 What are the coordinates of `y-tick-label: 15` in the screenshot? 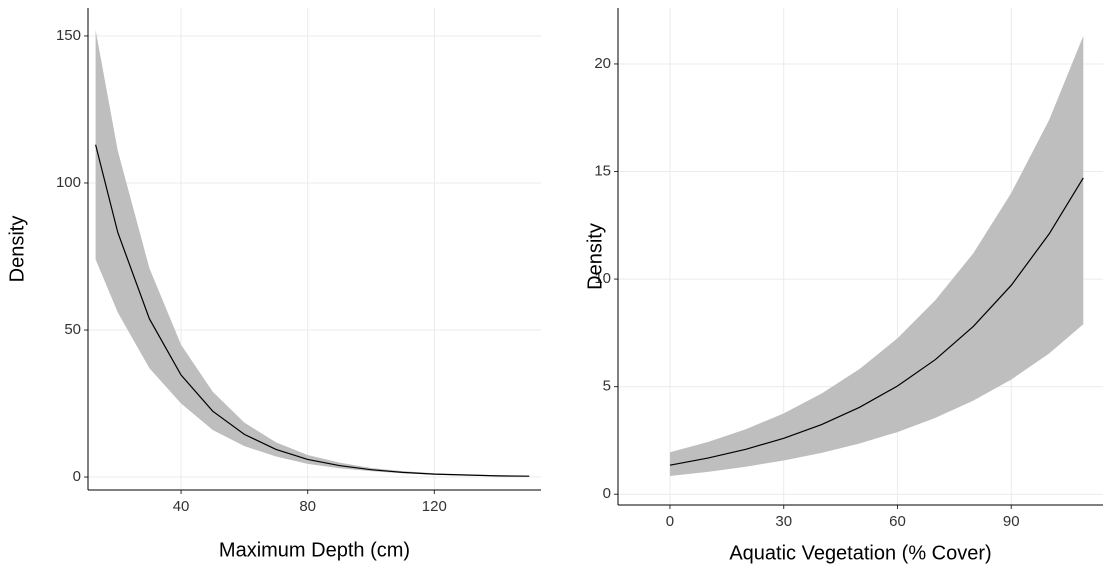 It's located at (602, 170).